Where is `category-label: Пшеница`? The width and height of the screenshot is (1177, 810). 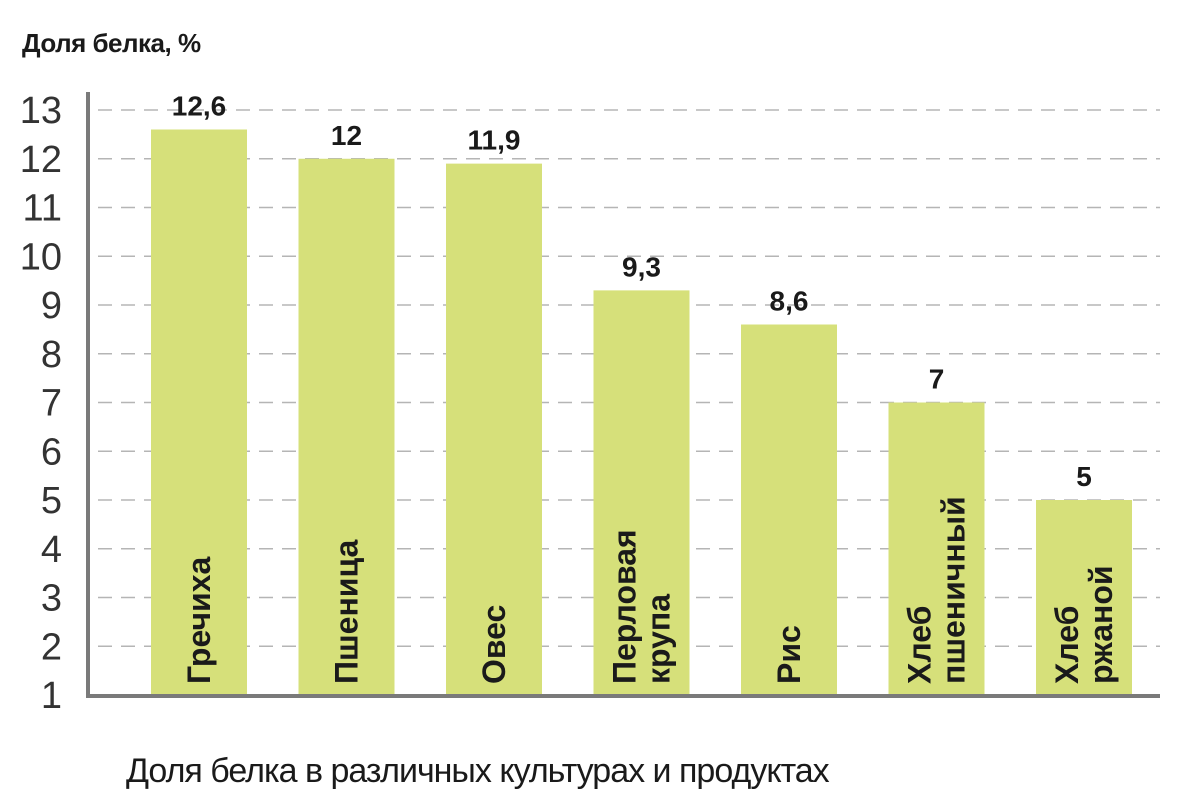 category-label: Пшеница is located at coordinates (347, 611).